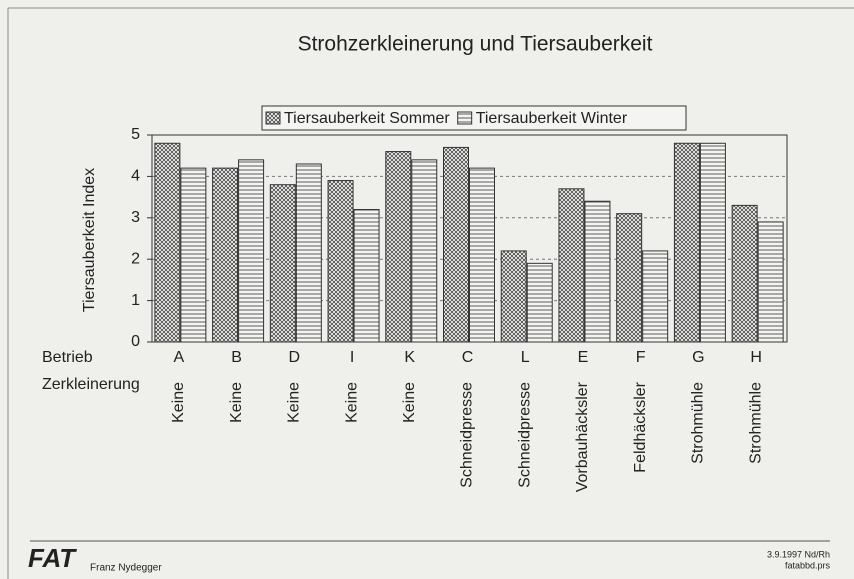 The width and height of the screenshot is (854, 579). What do you see at coordinates (367, 118) in the screenshot?
I see `legend-label: Tiersauberkeit Sommer` at bounding box center [367, 118].